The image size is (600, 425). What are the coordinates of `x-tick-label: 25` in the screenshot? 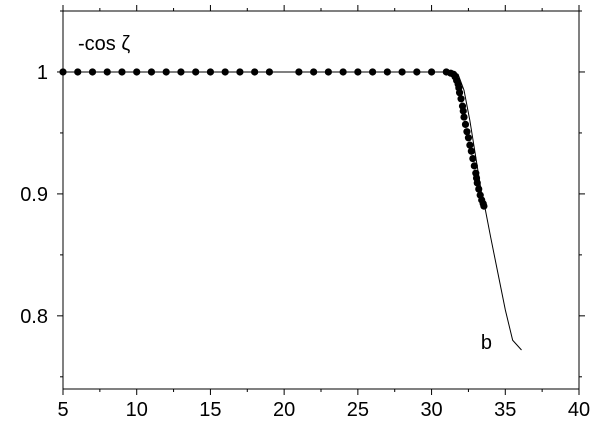 It's located at (358, 410).